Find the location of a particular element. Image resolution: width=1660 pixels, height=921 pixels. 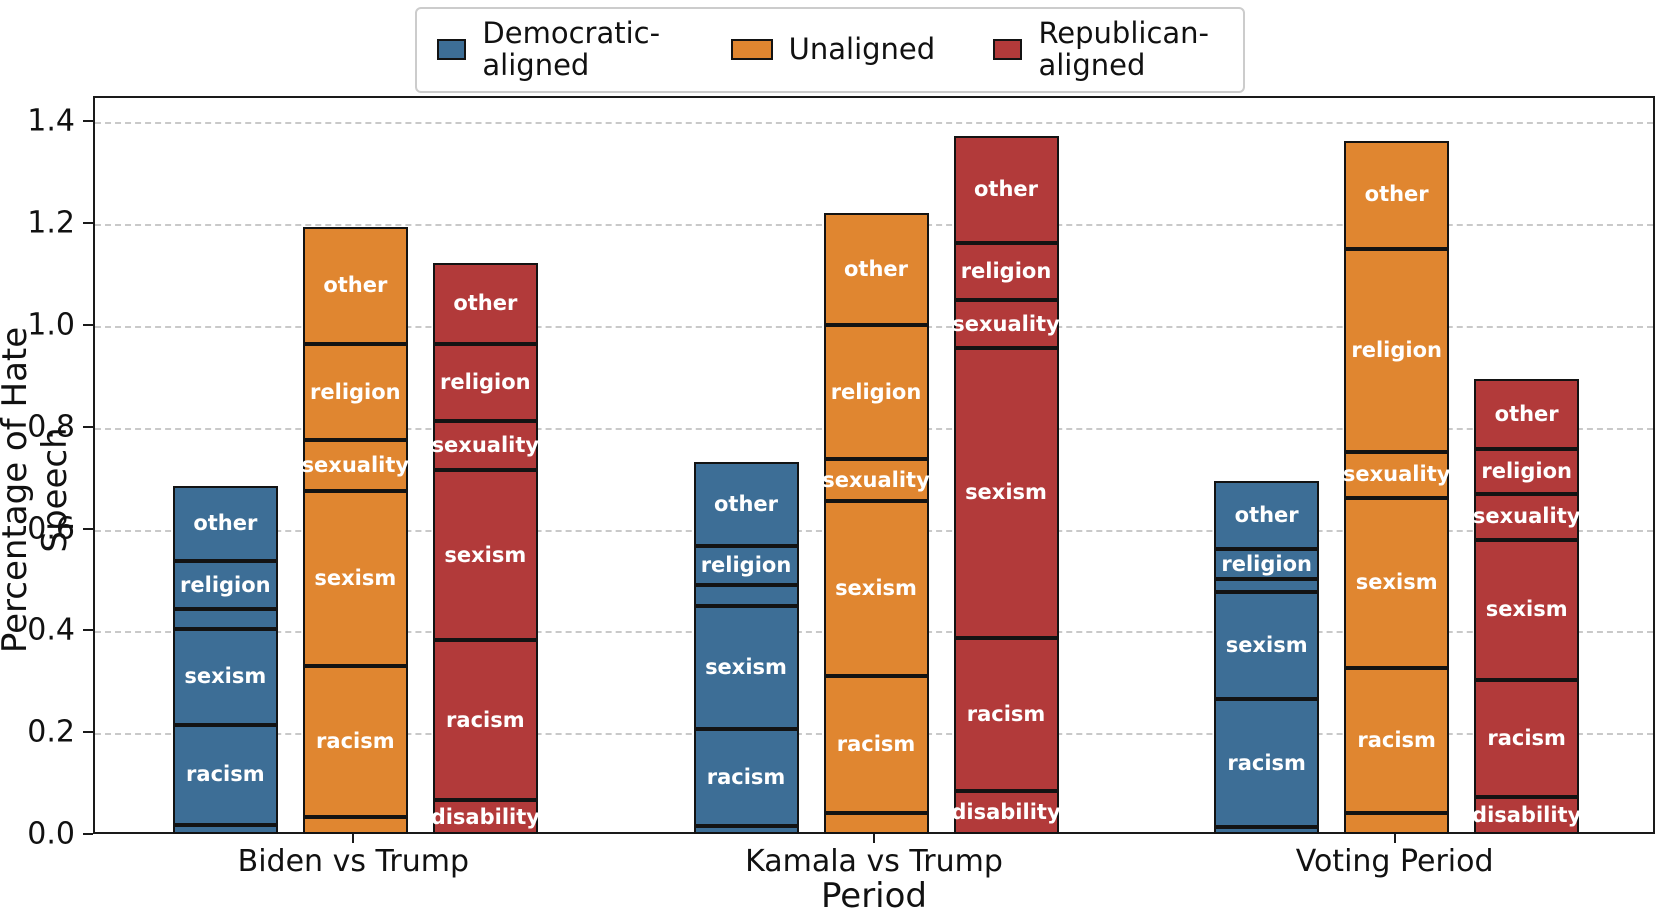

x-tick-label: Voting Period is located at coordinates (1394, 861).